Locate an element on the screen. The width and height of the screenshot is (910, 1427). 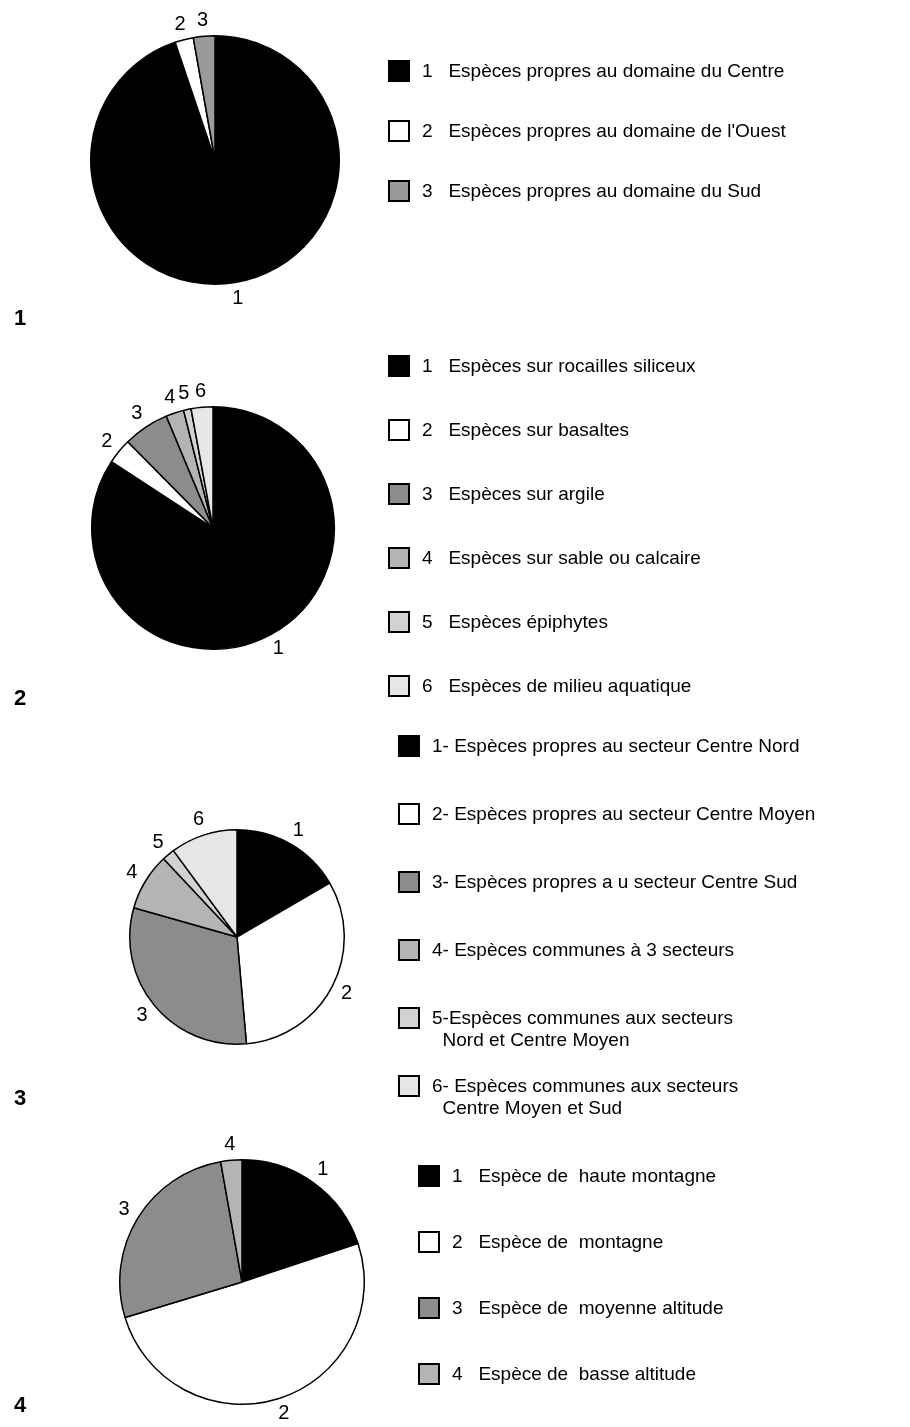
legend-label: 3 Espèces propres au domaine du Sud is located at coordinates (592, 191).